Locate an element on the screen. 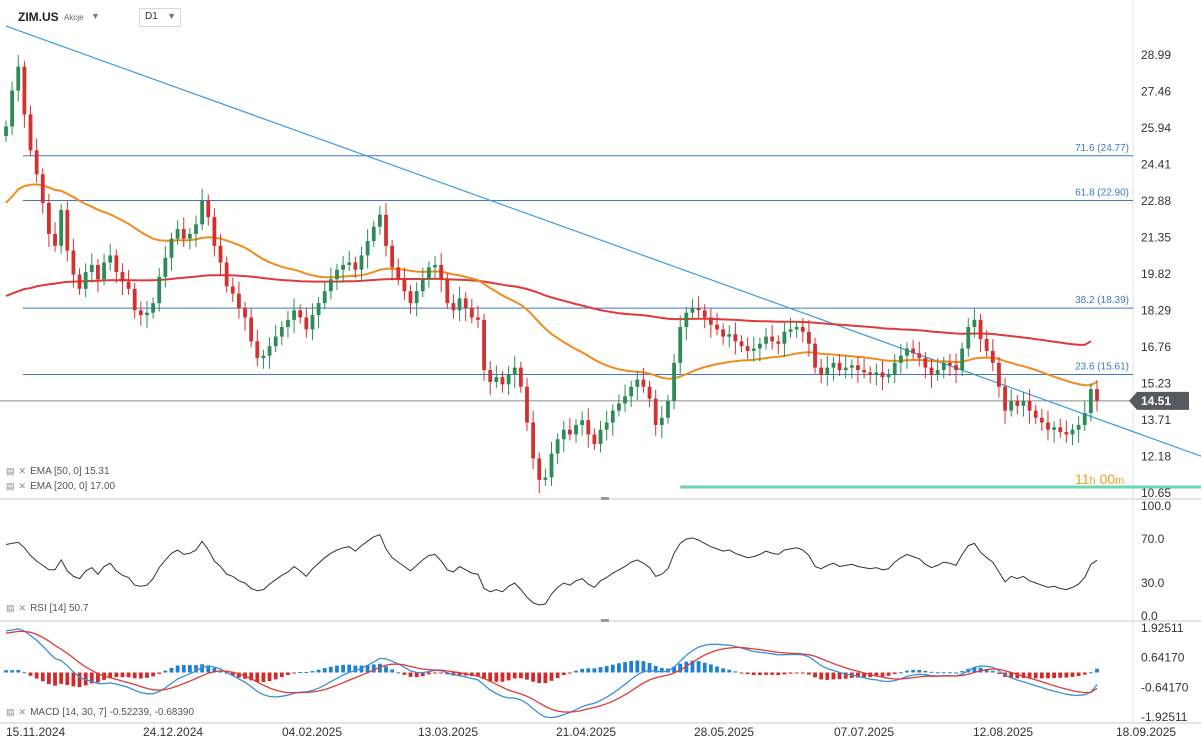  price-tick-label: 22.88 is located at coordinates (1156, 201).